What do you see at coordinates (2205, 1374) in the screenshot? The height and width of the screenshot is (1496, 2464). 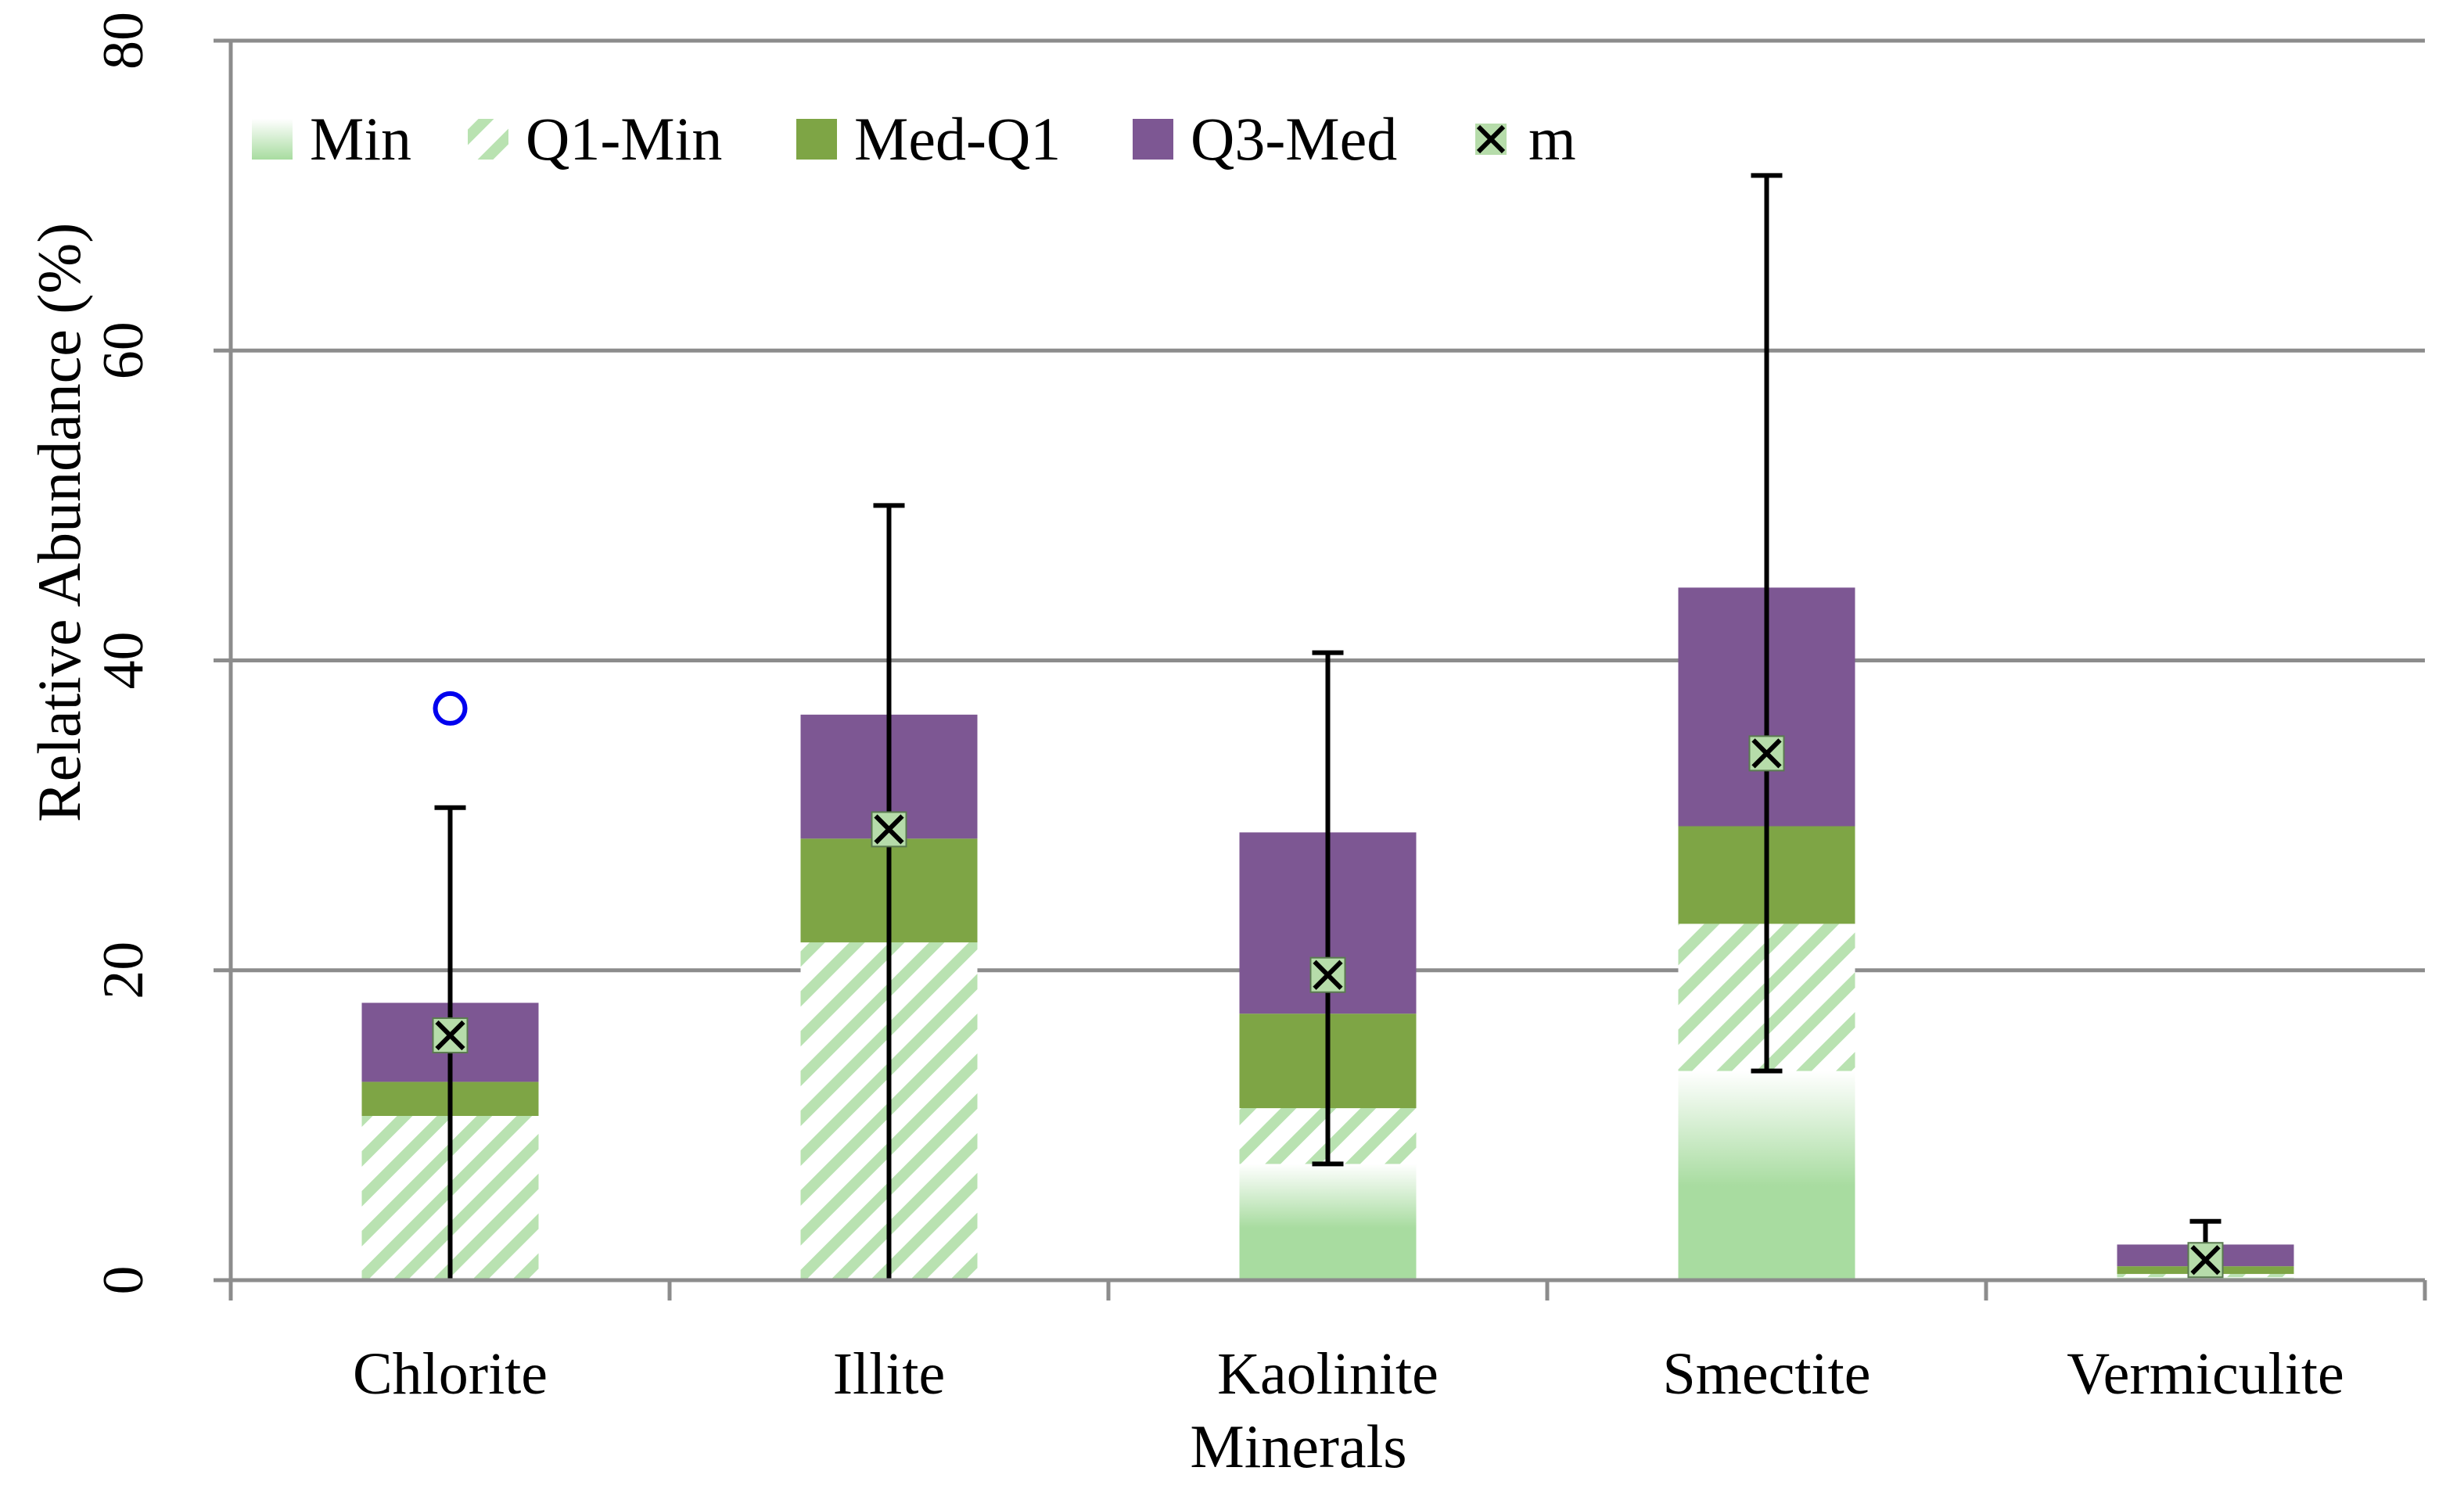 I see `x-tick-label-vermiculite: Vermiculite` at bounding box center [2205, 1374].